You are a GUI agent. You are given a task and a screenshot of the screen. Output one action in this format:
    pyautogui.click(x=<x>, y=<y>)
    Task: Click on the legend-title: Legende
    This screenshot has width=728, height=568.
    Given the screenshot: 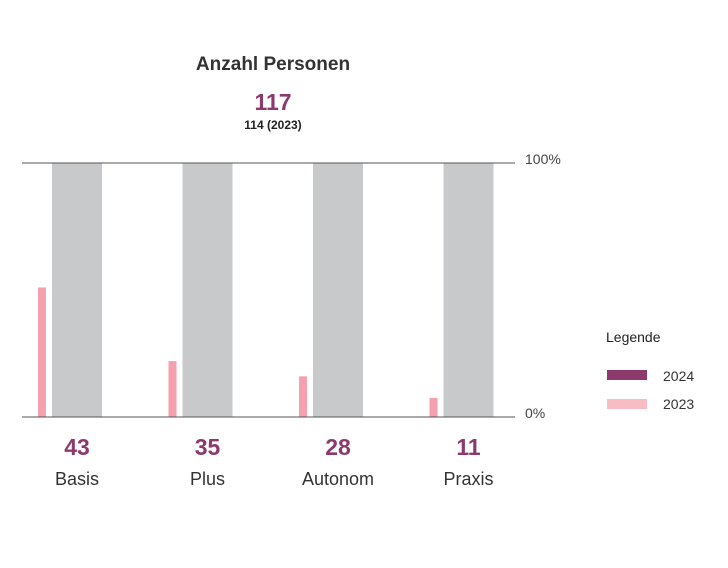 What is the action you would take?
    pyautogui.click(x=633, y=337)
    